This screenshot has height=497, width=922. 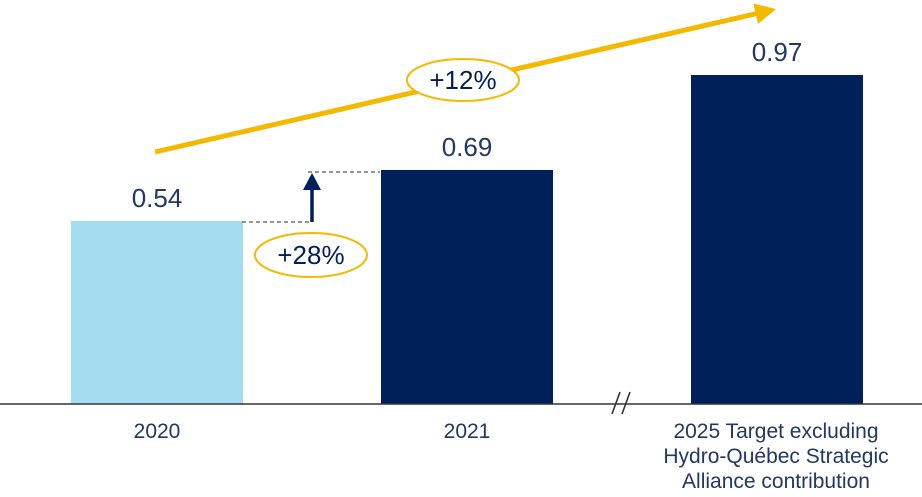 I want to click on increase-28-badge: +28%, so click(x=311, y=255).